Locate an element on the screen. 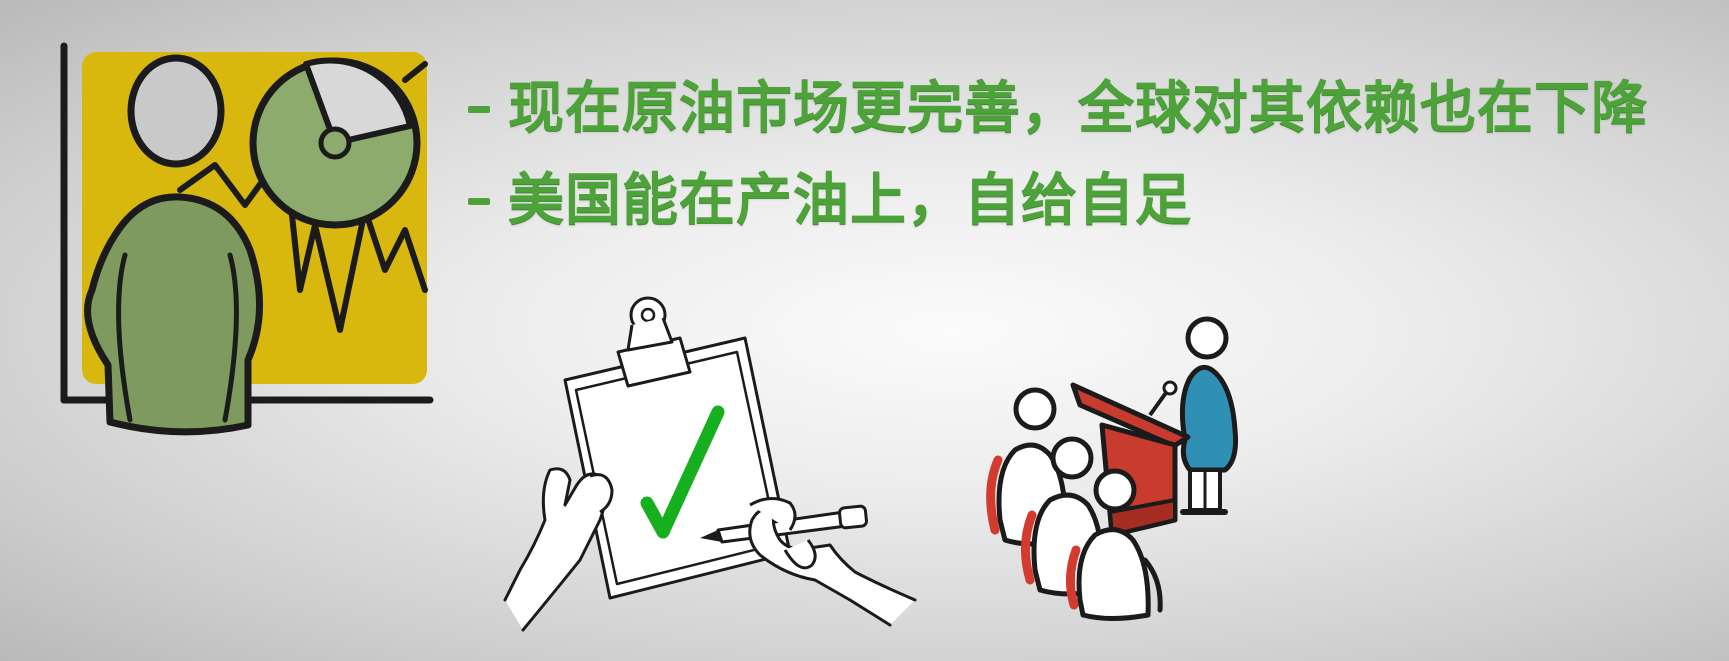 The width and height of the screenshot is (1729, 661). bullet-item-2: 美国能在产油上，自给自足 is located at coordinates (1093, 201).